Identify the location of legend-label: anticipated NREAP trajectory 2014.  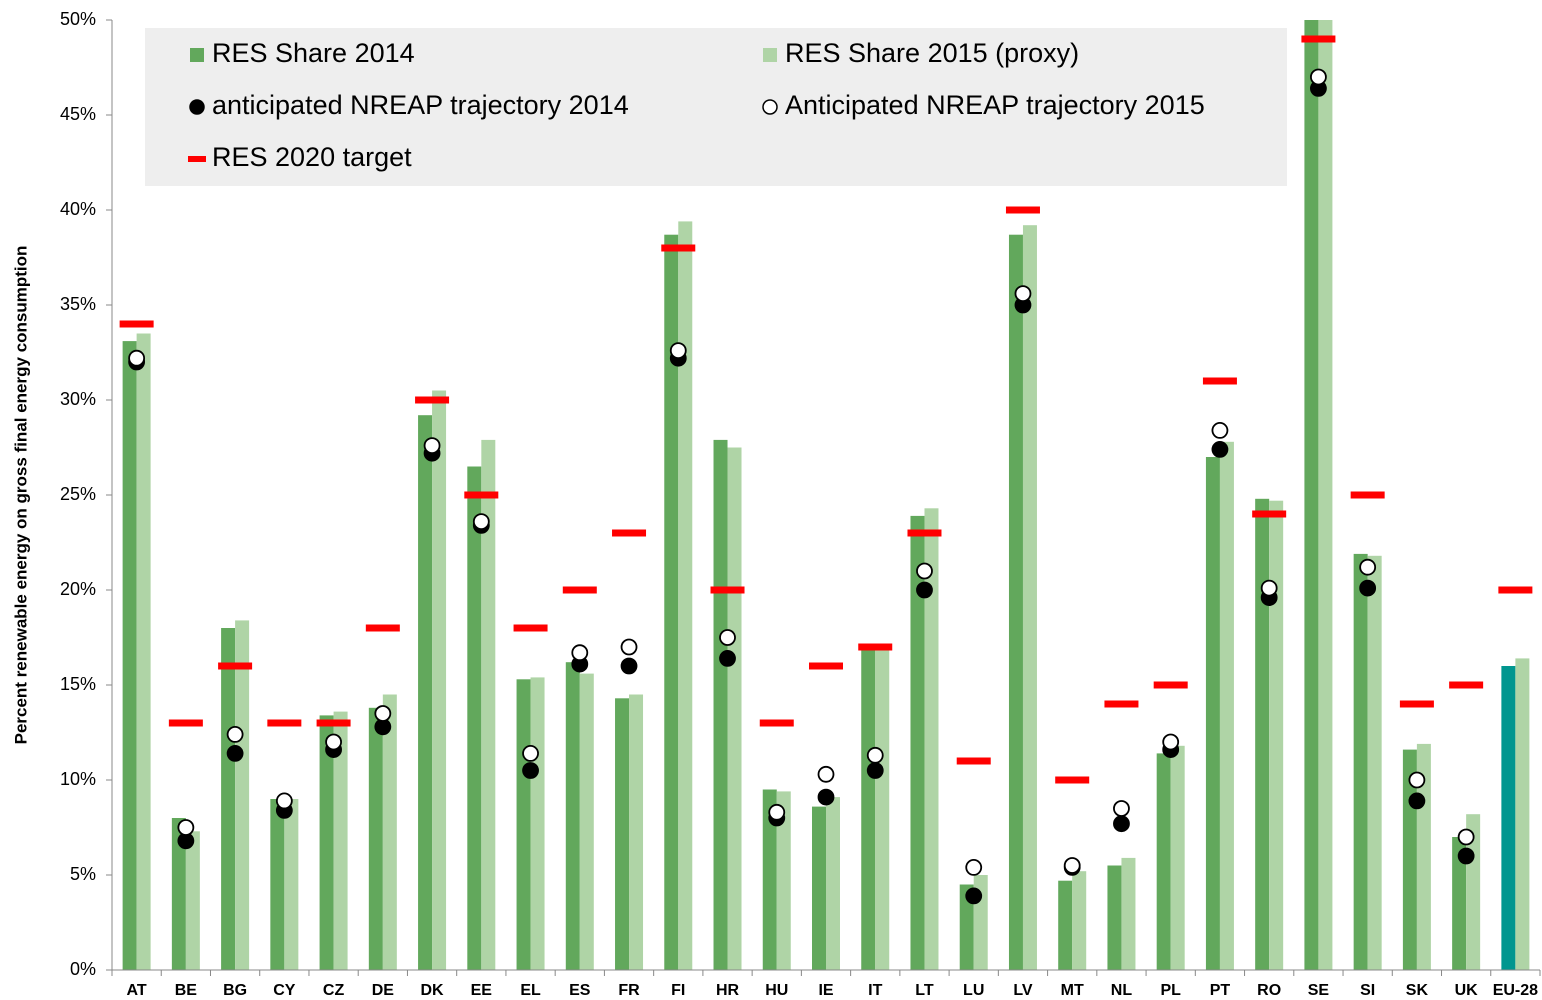
(420, 105).